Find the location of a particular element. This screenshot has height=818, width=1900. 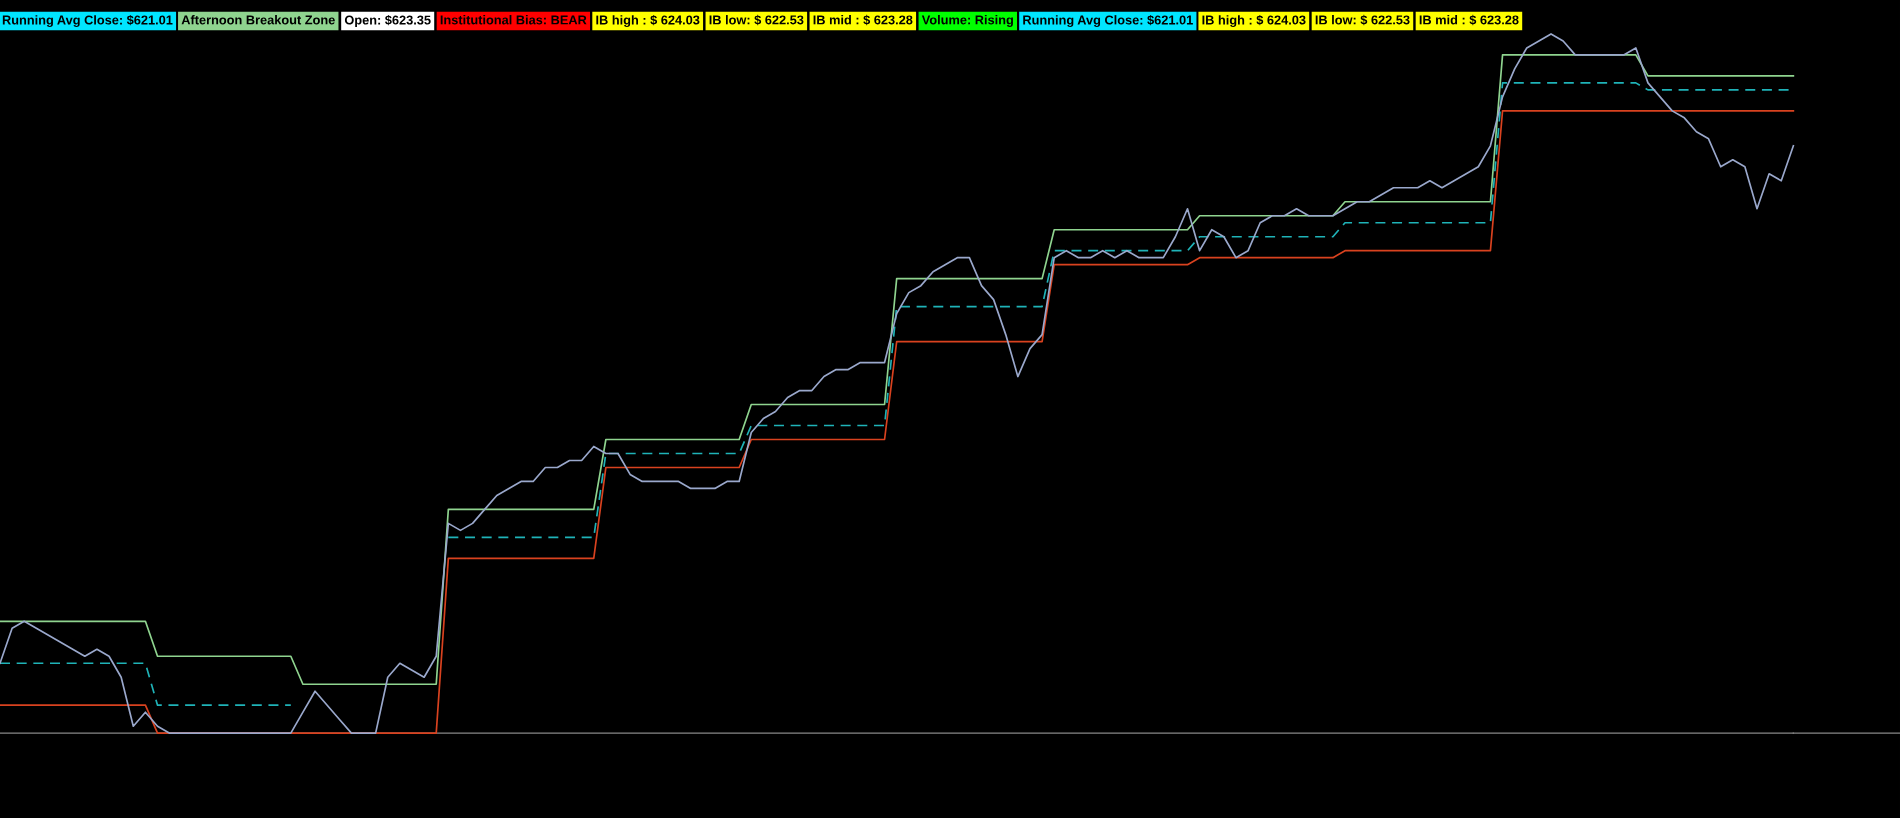

text: Volume: Rising is located at coordinates (967, 21).